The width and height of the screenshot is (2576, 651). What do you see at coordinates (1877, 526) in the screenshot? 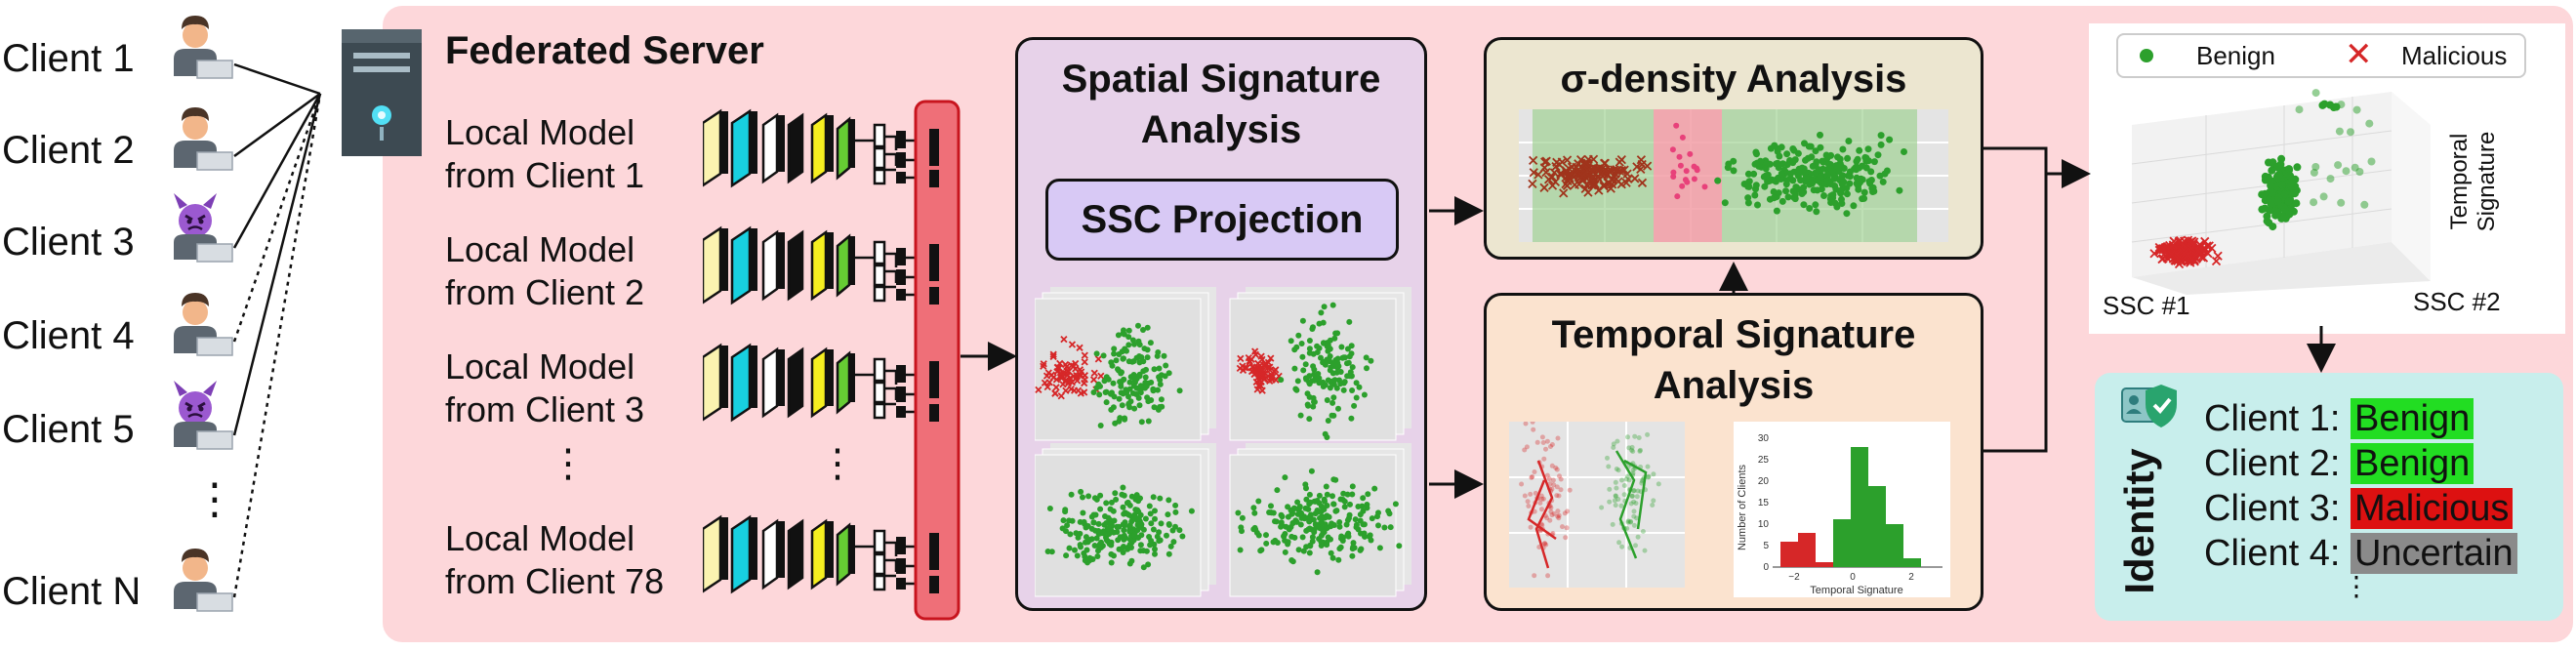
I see `histogram-bar-benign` at bounding box center [1877, 526].